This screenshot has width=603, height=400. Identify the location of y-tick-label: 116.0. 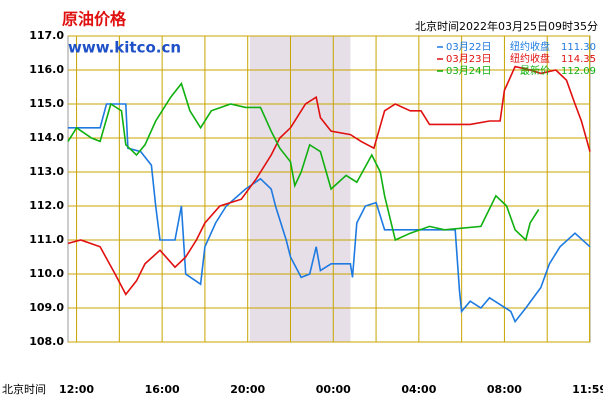
(46, 69).